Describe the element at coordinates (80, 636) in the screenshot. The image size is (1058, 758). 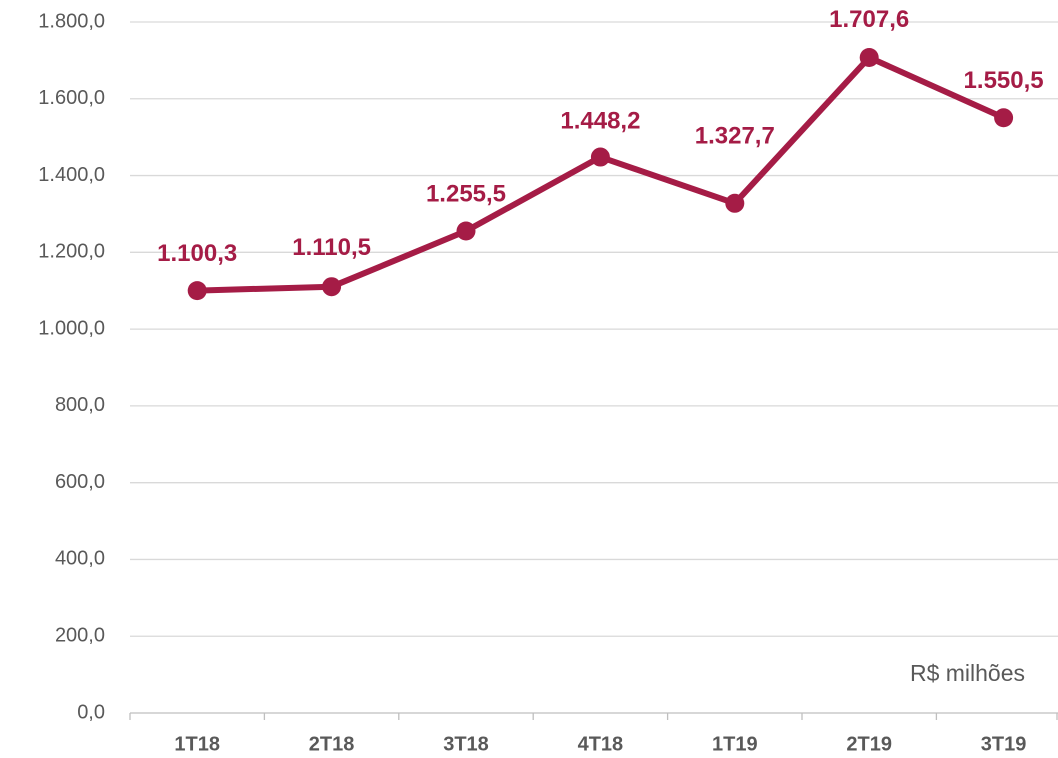
I see `y-tick-label: 200,0` at that location.